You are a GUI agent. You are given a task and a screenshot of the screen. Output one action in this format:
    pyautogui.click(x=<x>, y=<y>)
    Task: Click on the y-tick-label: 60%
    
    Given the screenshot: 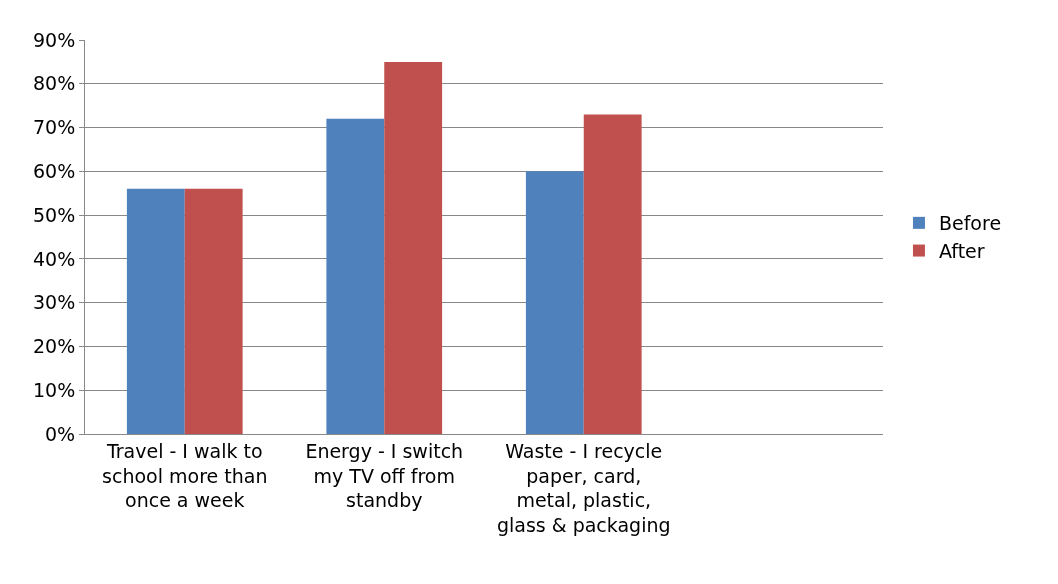 What is the action you would take?
    pyautogui.click(x=54, y=170)
    